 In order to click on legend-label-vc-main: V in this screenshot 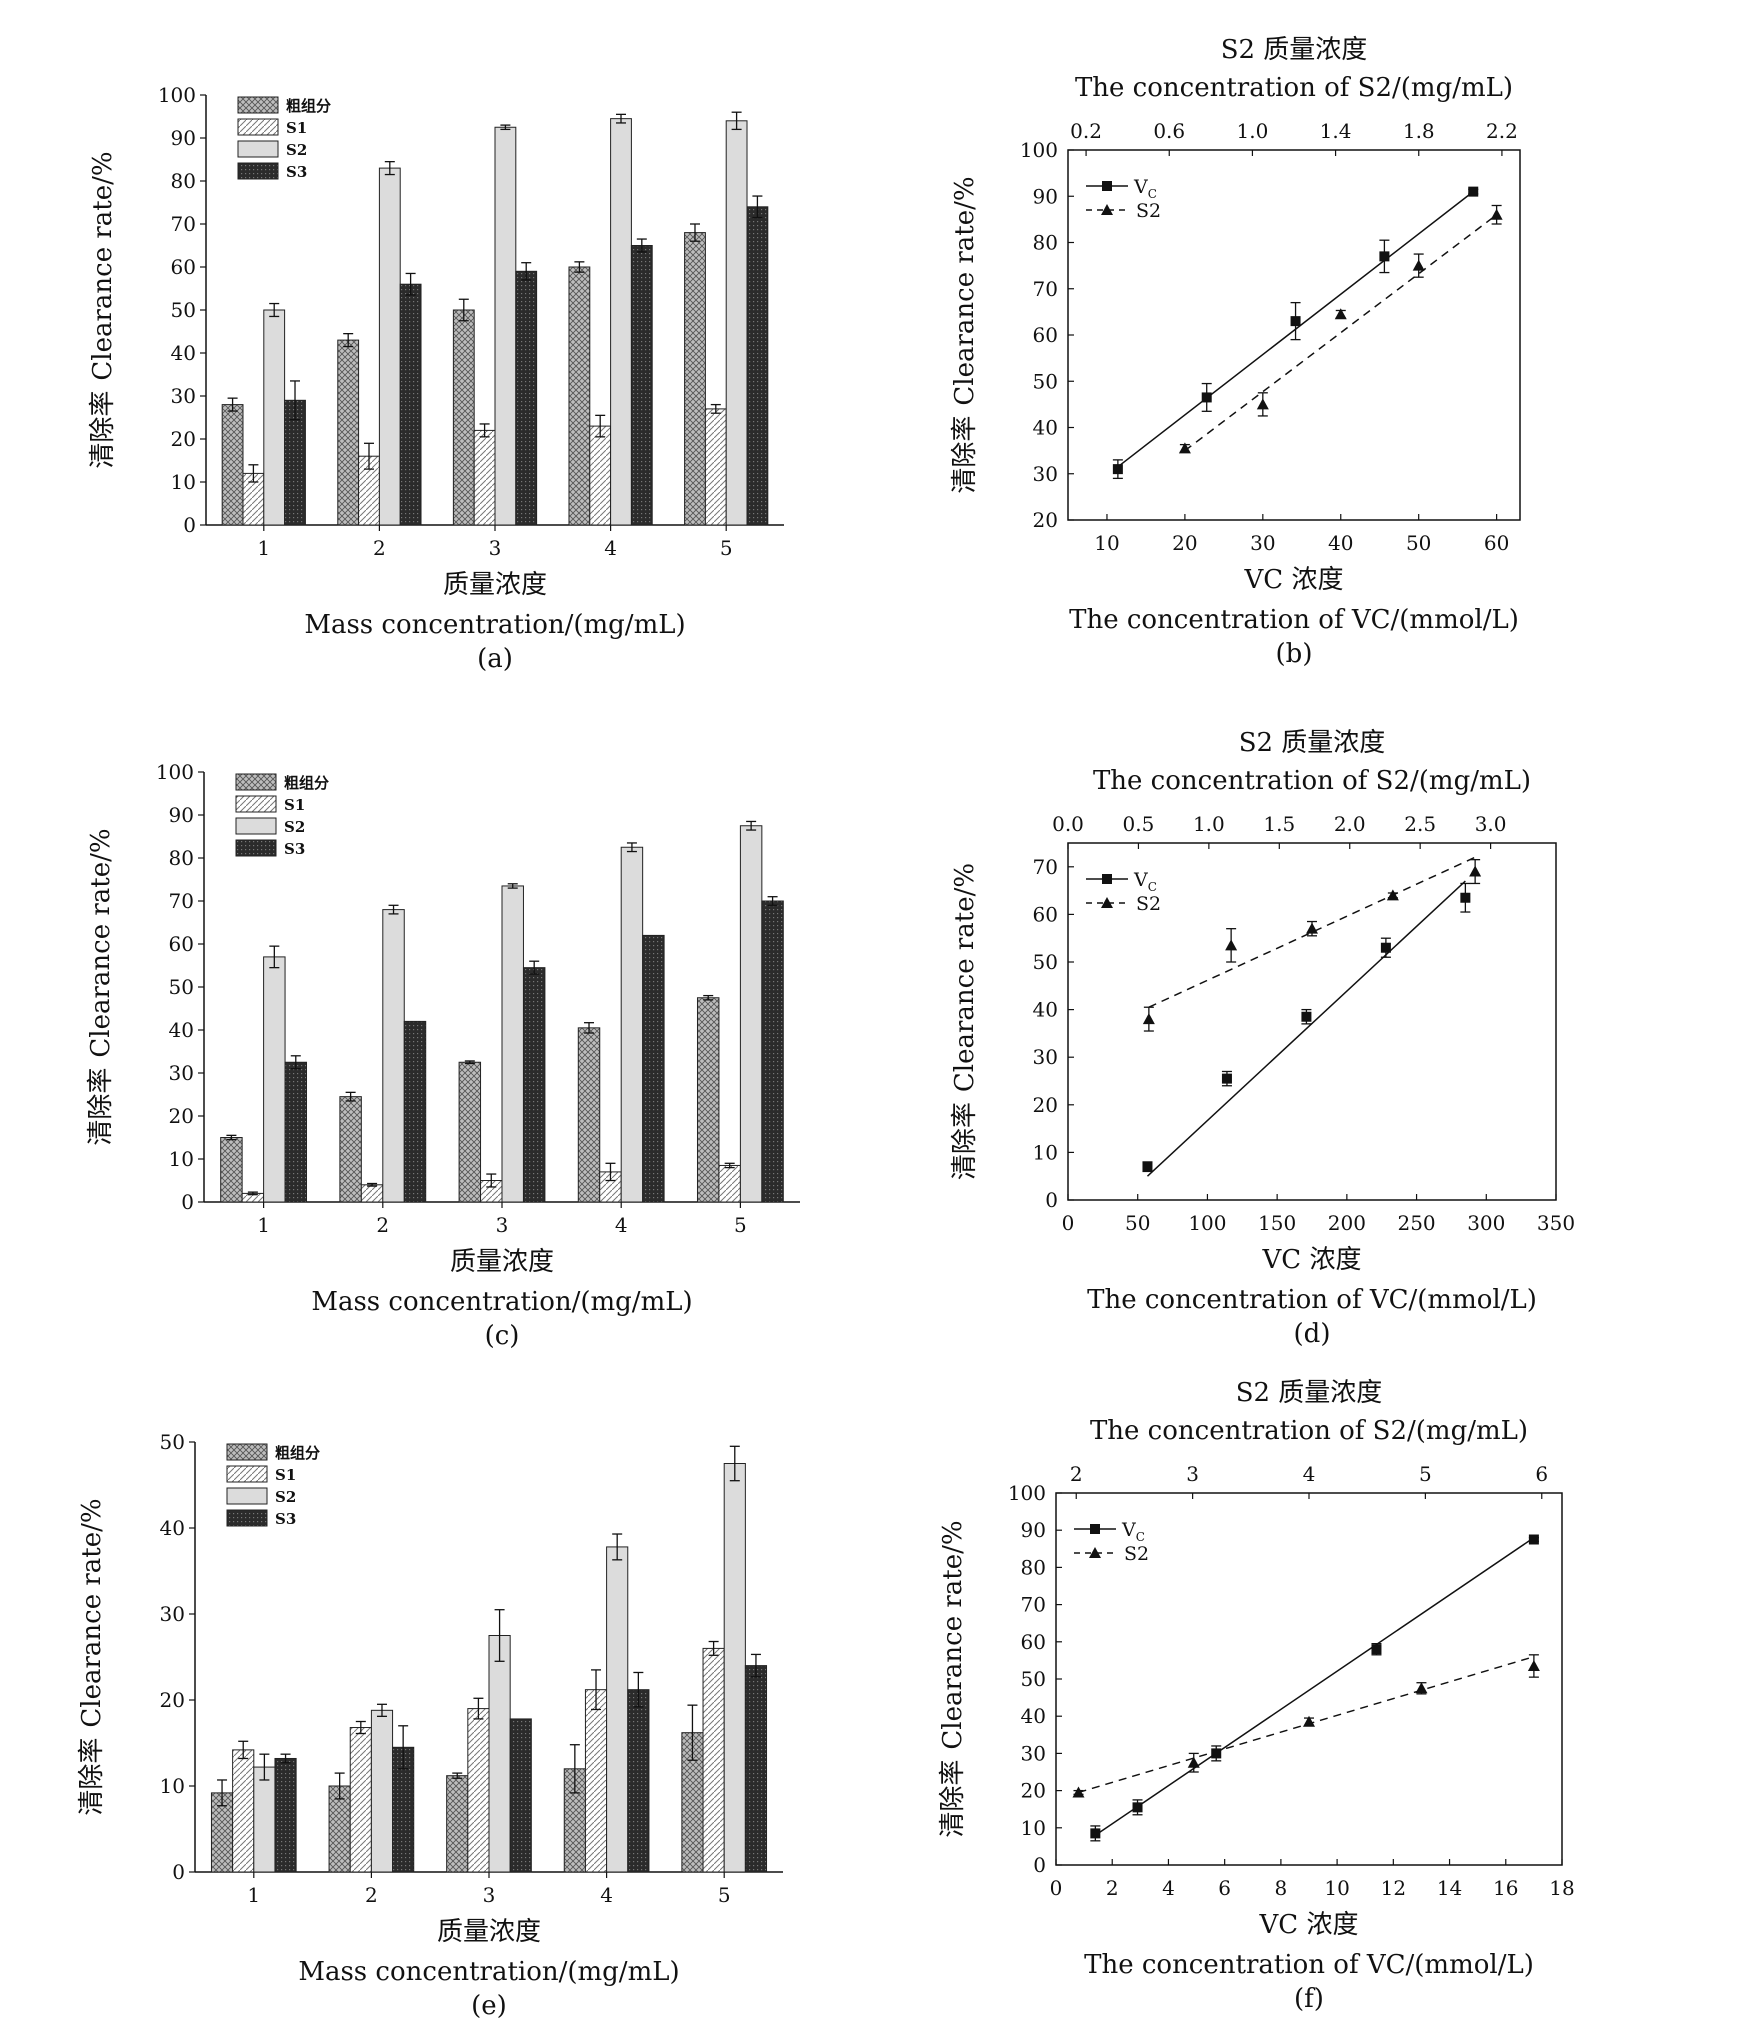, I will do `click(1140, 187)`.